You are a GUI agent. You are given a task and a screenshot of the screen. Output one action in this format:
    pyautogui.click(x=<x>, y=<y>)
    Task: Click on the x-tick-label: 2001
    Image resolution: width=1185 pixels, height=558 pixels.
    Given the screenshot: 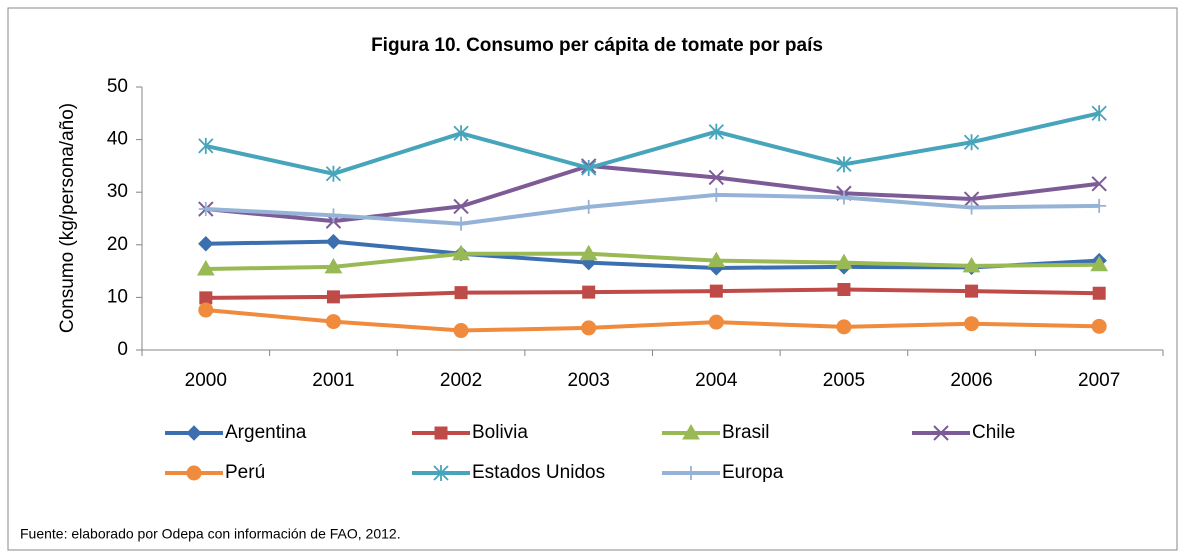 What is the action you would take?
    pyautogui.click(x=333, y=380)
    